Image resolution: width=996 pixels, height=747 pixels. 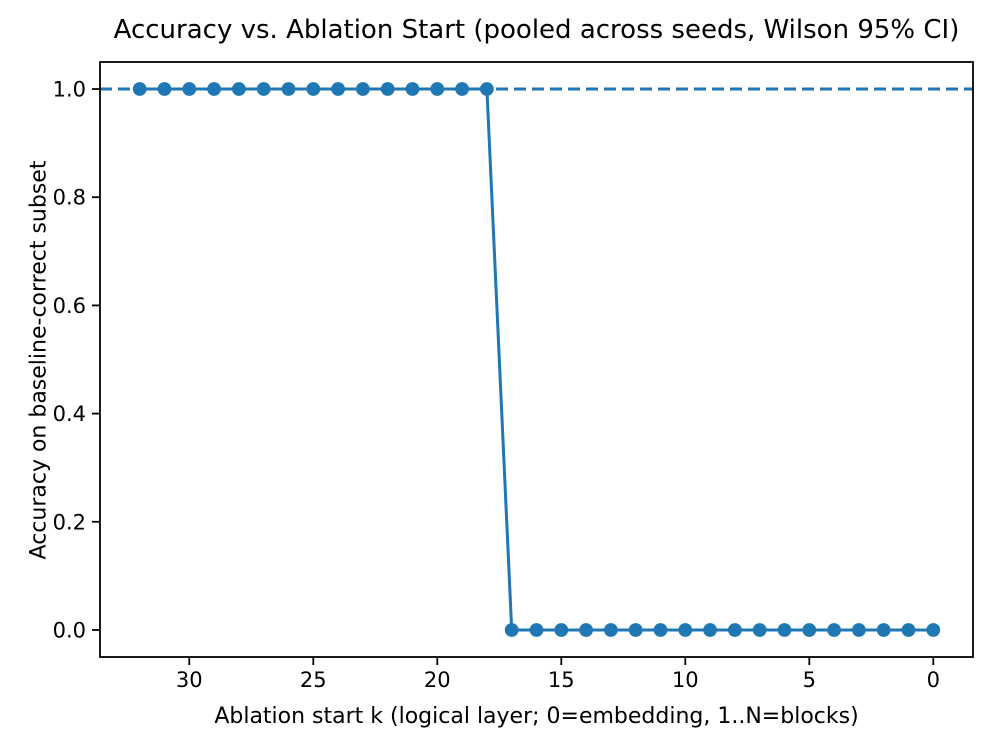 I want to click on x-tick-label: 10, so click(x=685, y=680).